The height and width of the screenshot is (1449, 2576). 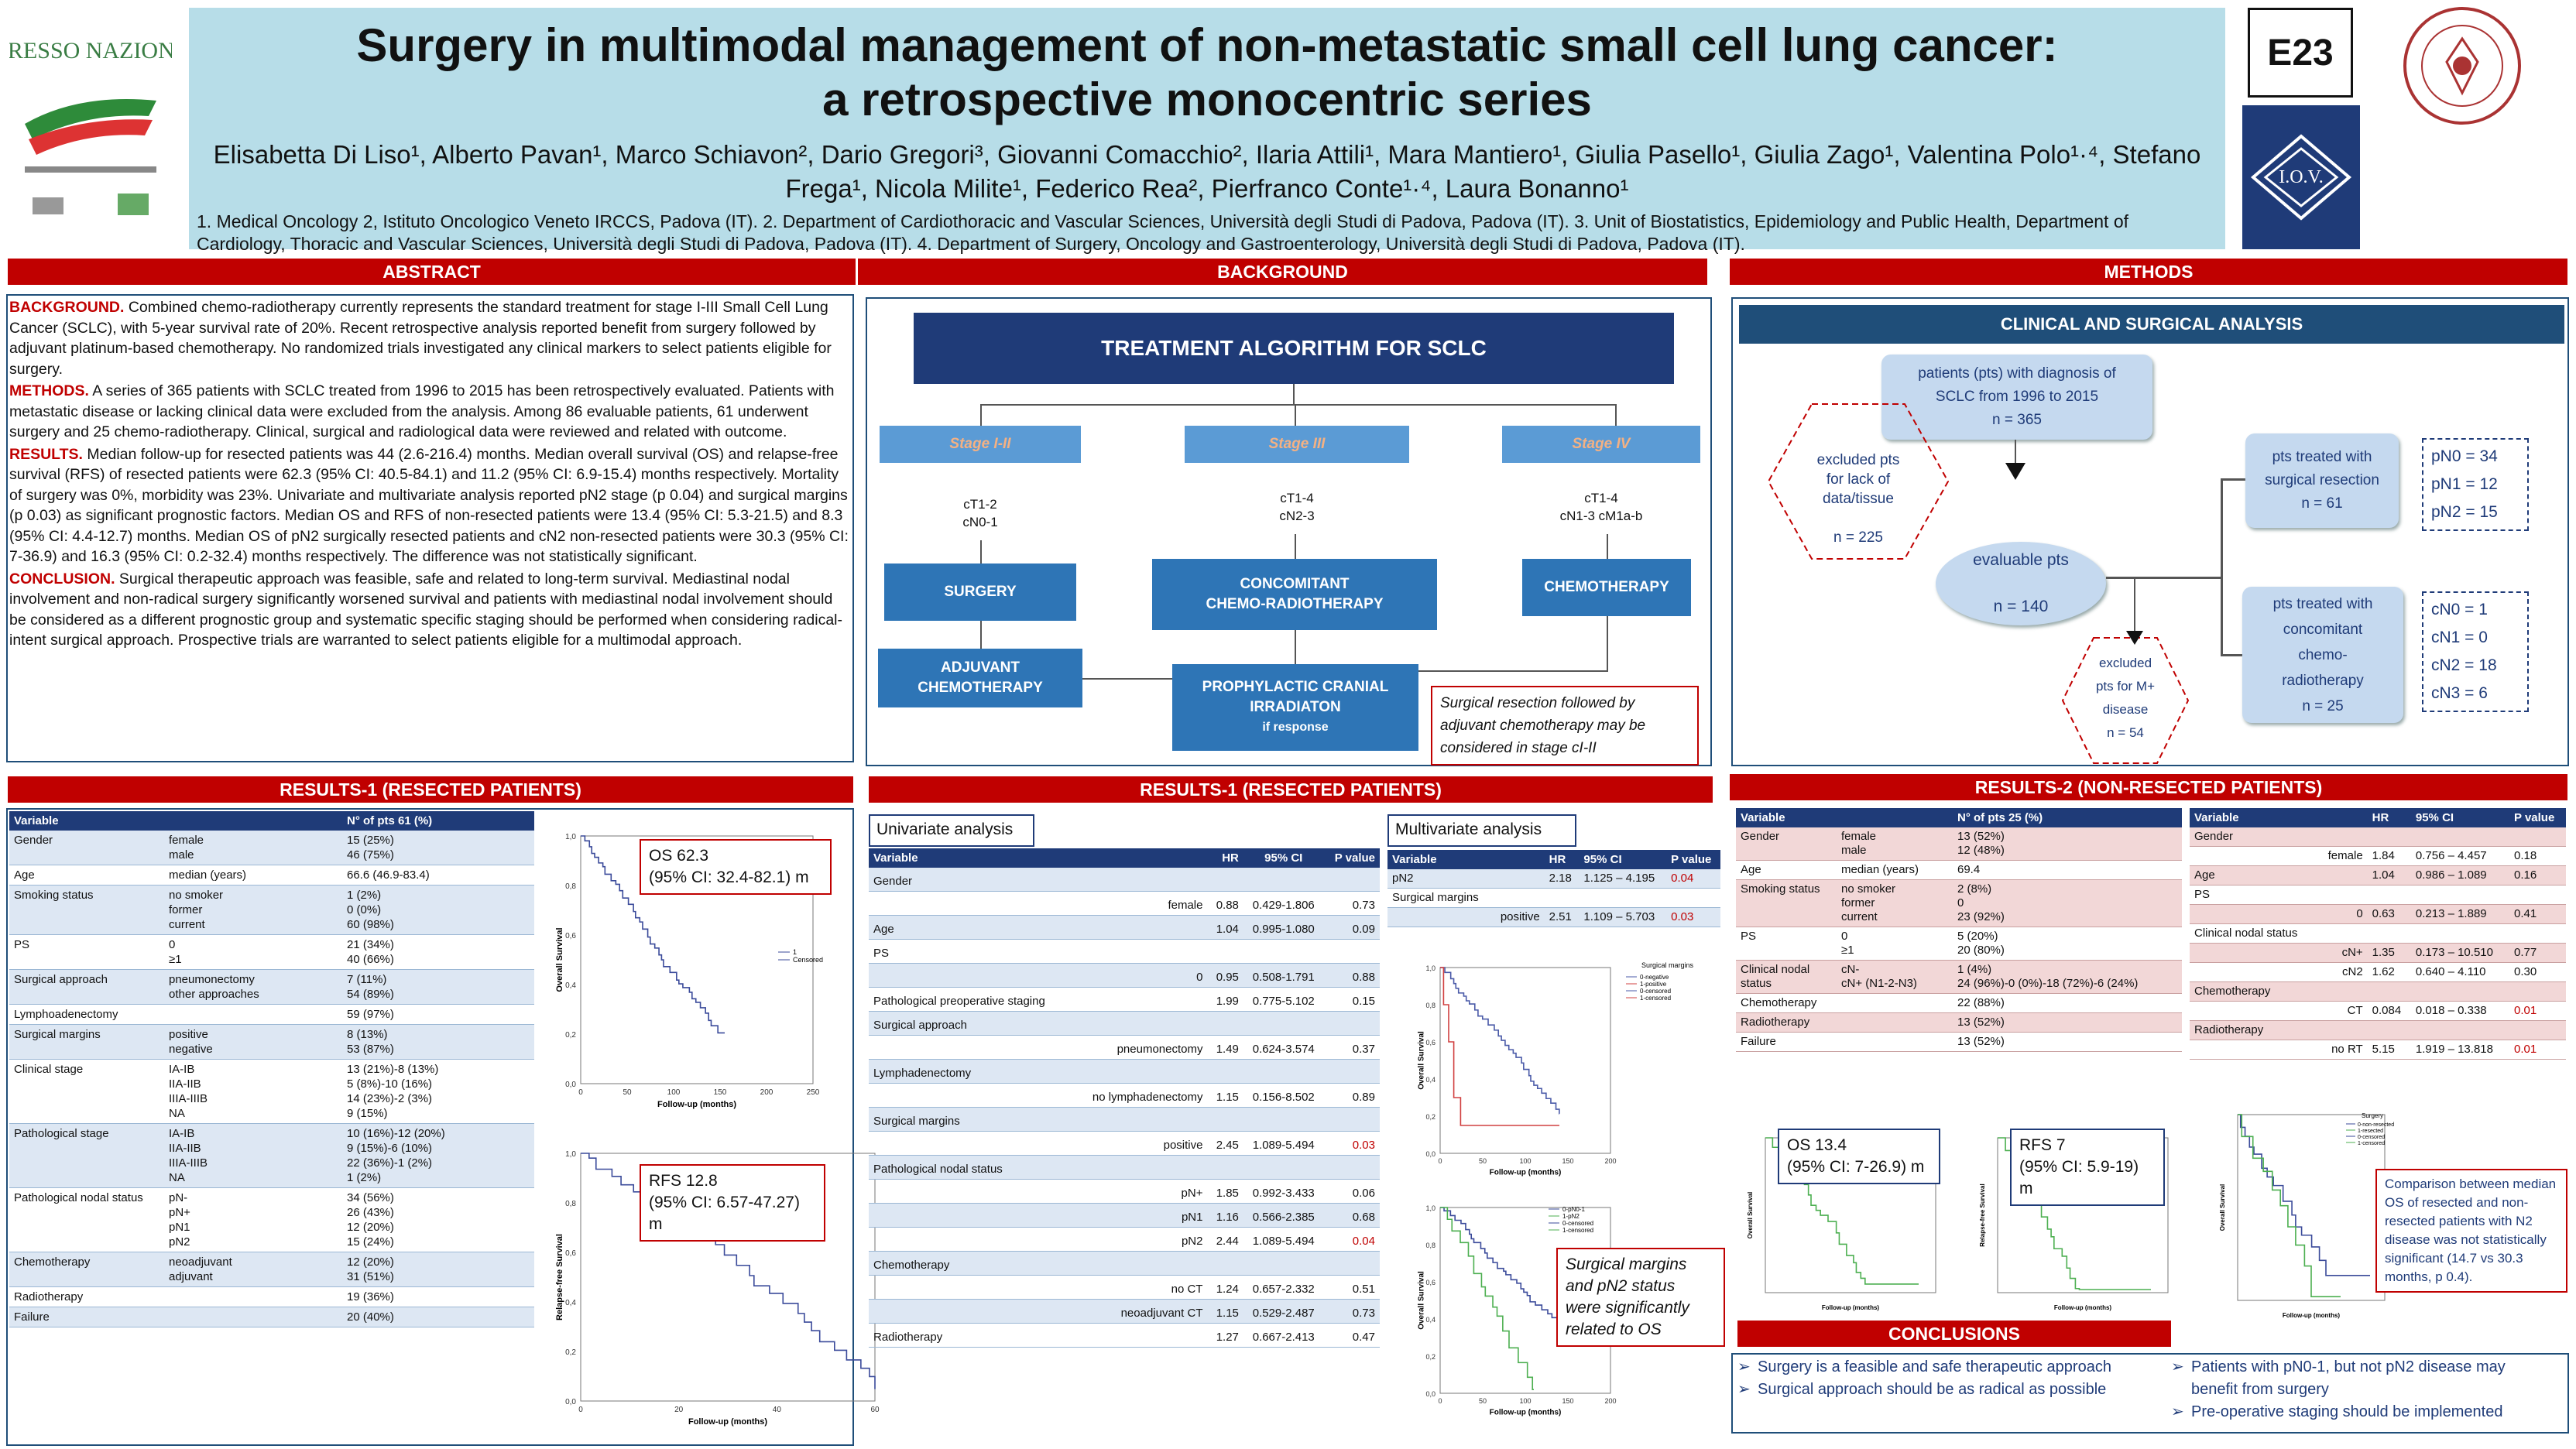 What do you see at coordinates (432, 272) in the screenshot?
I see `abstract-header: ABSTRACT` at bounding box center [432, 272].